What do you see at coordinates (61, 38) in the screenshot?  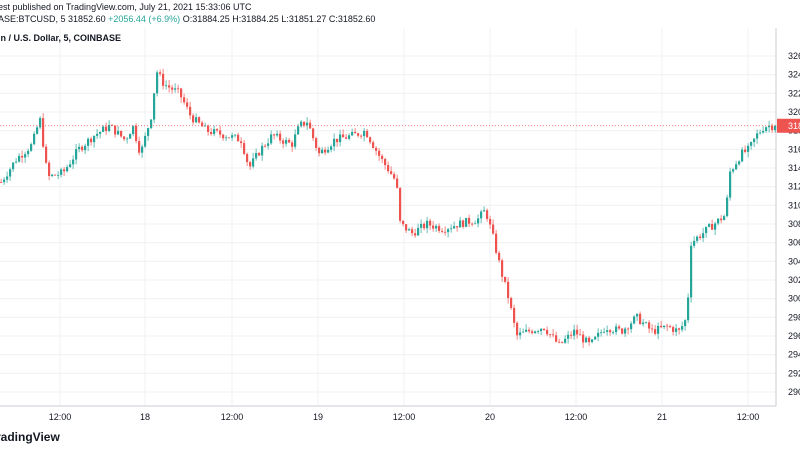 I see `chart-title: in / U.S. Dollar, 5, COINBASE` at bounding box center [61, 38].